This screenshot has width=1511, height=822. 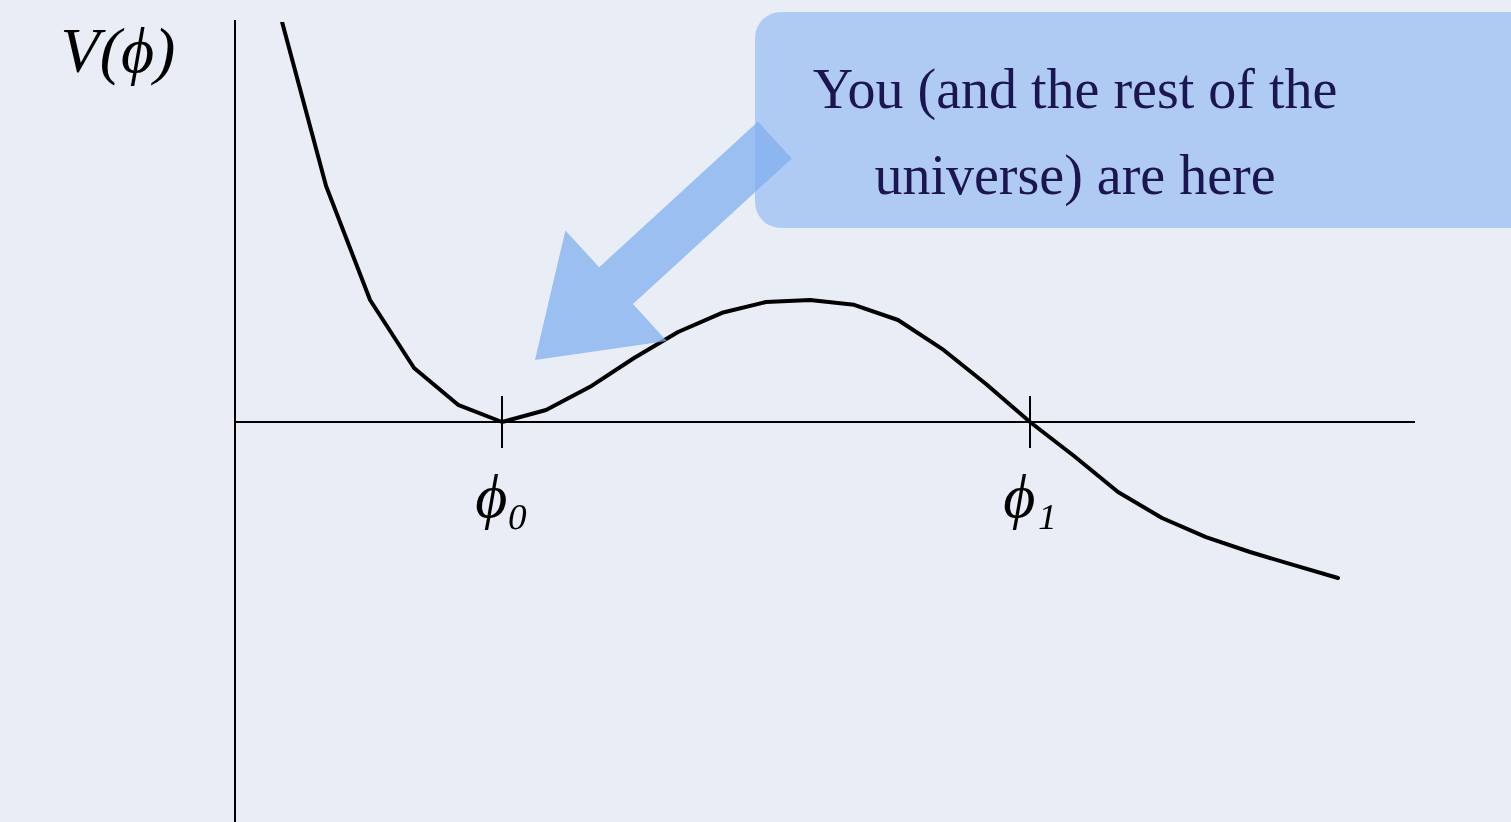 What do you see at coordinates (1030, 496) in the screenshot?
I see `x-tick-label: ϕ₁` at bounding box center [1030, 496].